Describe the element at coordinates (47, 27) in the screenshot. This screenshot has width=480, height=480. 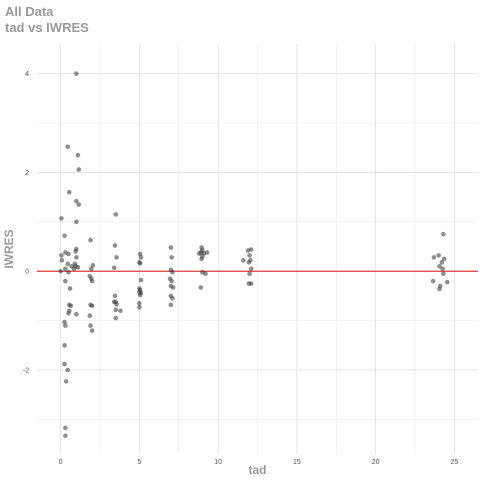
I see `chart-subtitle: tad vs IWRES` at that location.